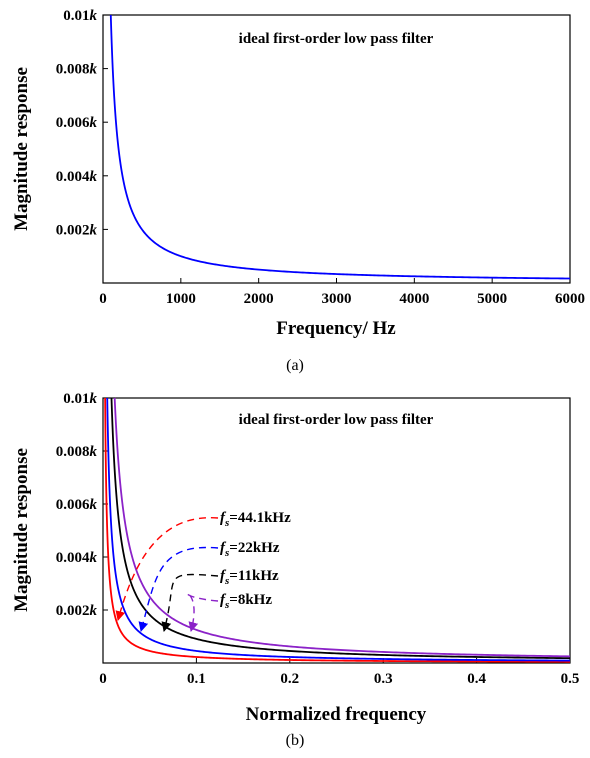  Describe the element at coordinates (246, 601) in the screenshot. I see `annotation-label-4: fs=8kHz` at that location.